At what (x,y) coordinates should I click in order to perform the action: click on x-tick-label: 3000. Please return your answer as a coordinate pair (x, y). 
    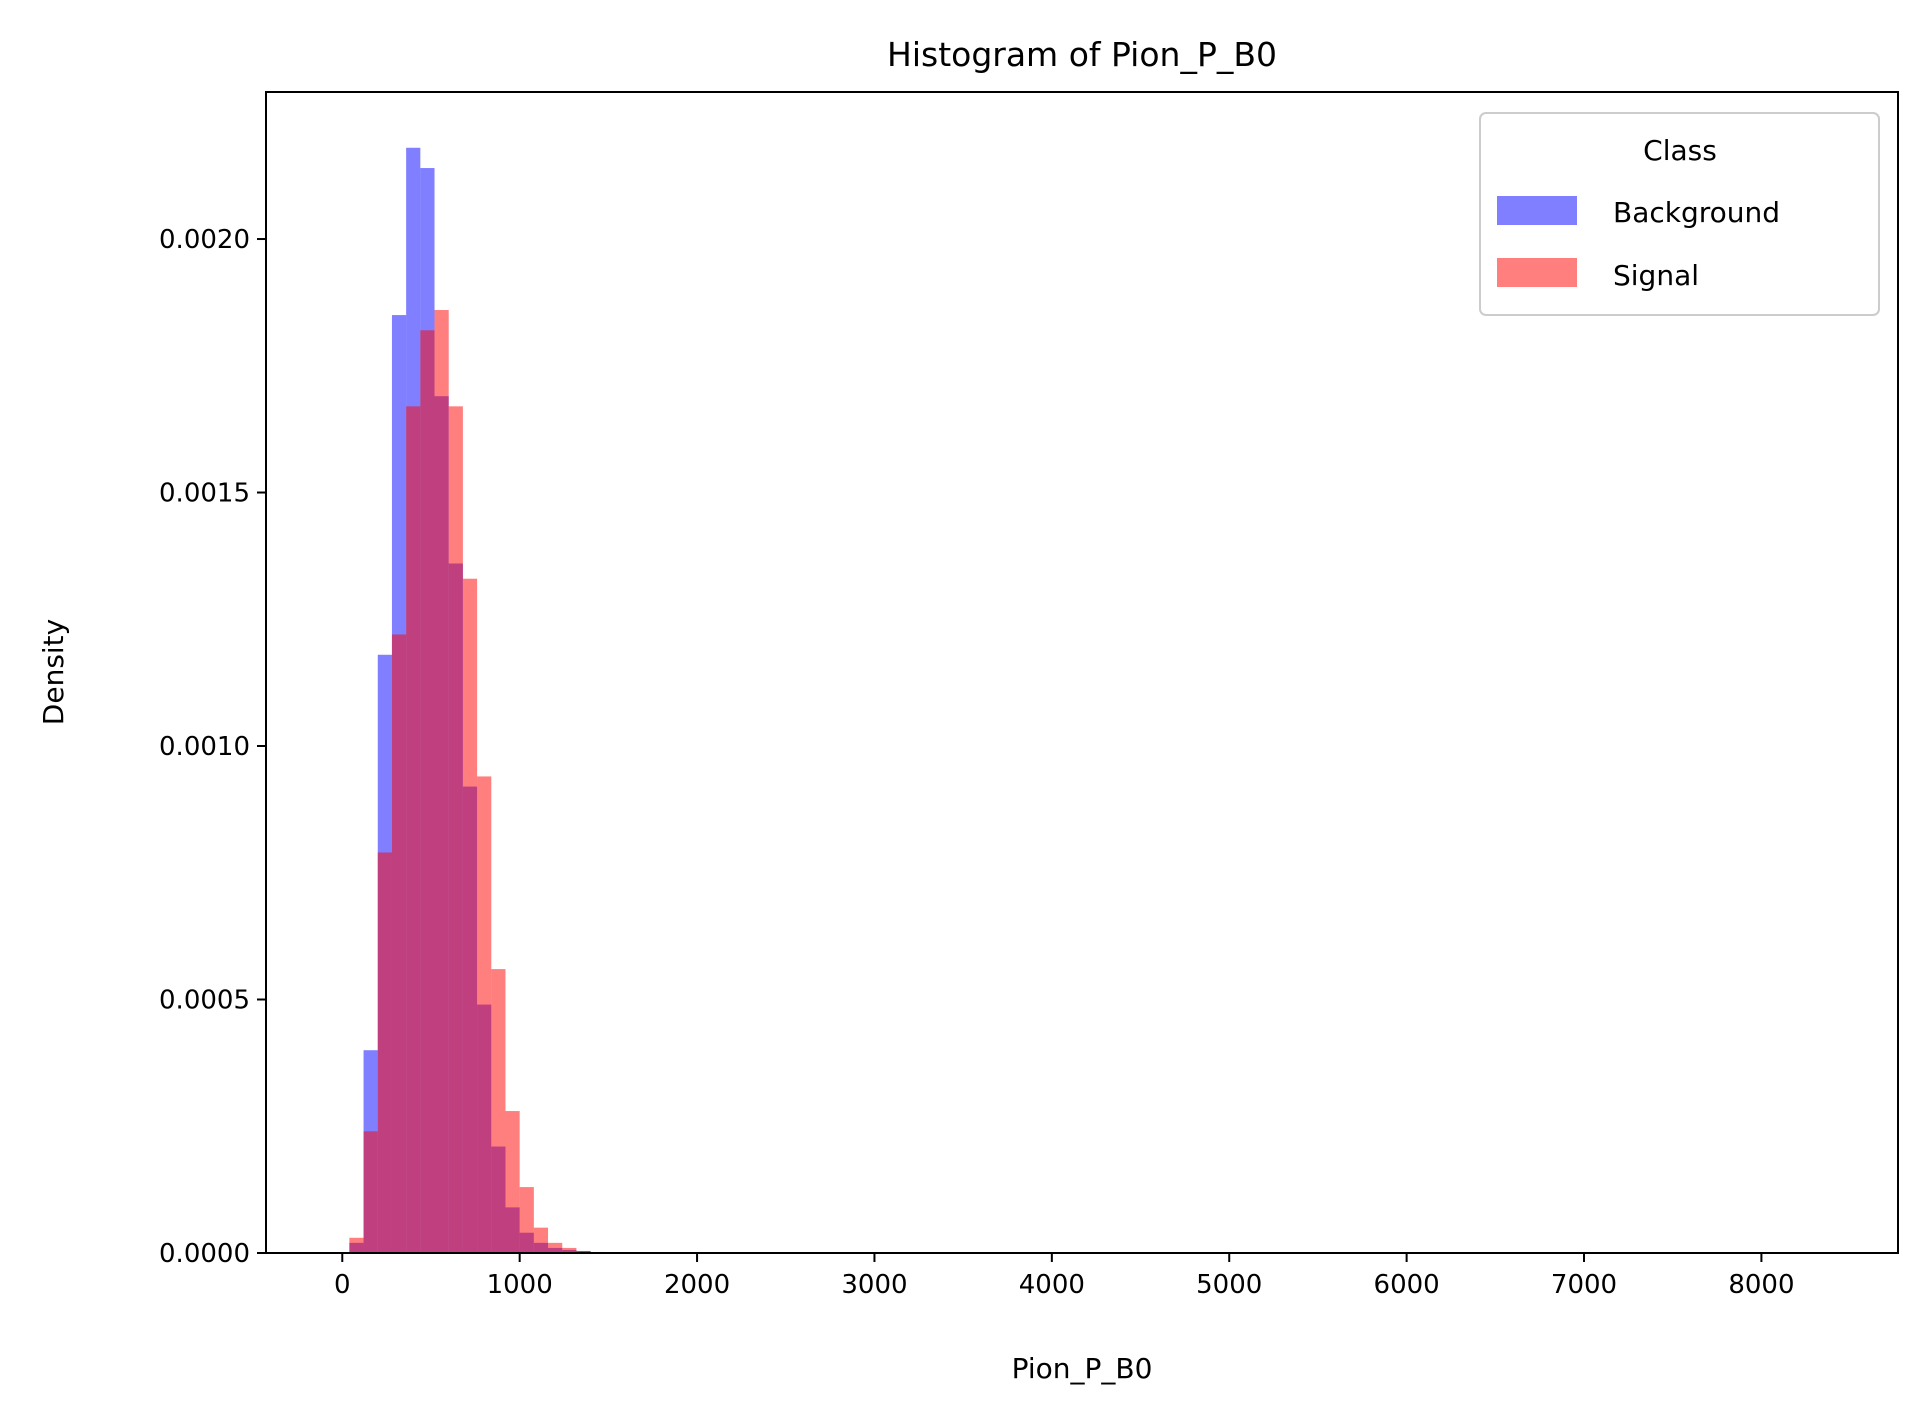
    Looking at the image, I should click on (874, 1285).